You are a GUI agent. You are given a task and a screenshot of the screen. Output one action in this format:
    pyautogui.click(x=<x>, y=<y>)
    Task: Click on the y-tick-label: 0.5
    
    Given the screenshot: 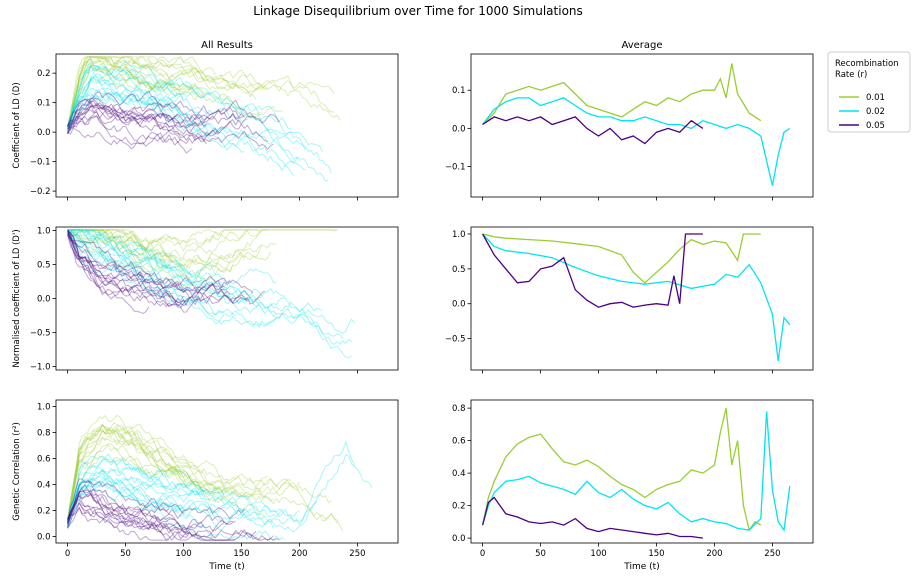 What is the action you would take?
    pyautogui.click(x=44, y=265)
    